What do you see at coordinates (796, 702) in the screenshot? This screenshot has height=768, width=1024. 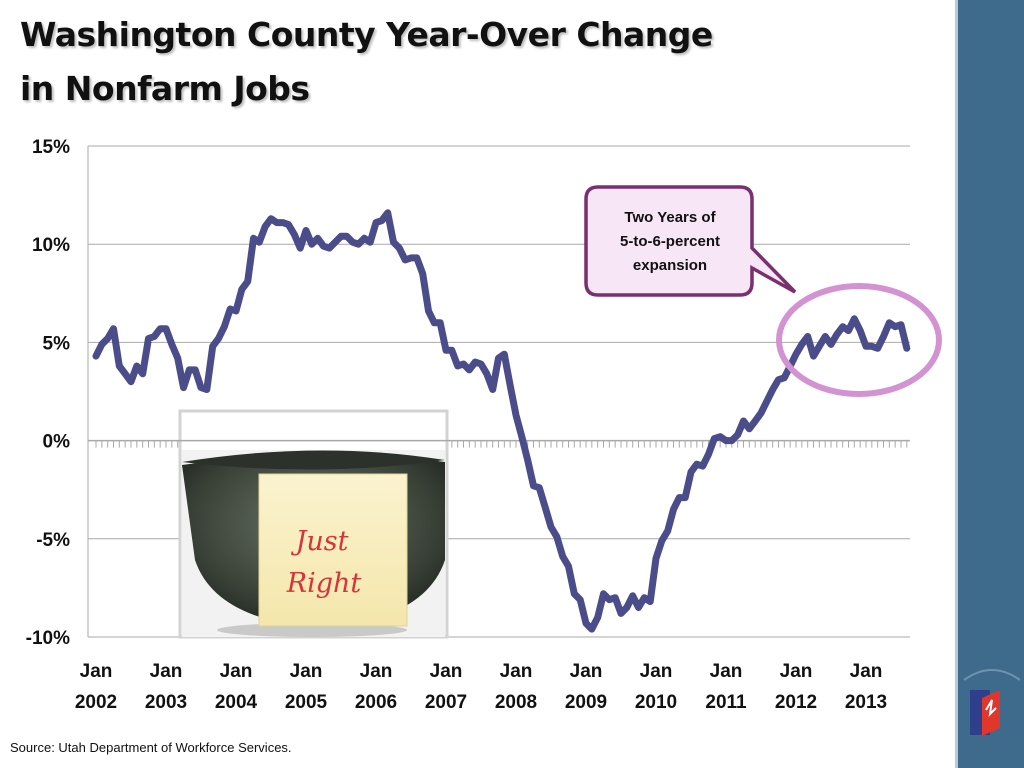 I see `x-tick-label-year: 2012` at bounding box center [796, 702].